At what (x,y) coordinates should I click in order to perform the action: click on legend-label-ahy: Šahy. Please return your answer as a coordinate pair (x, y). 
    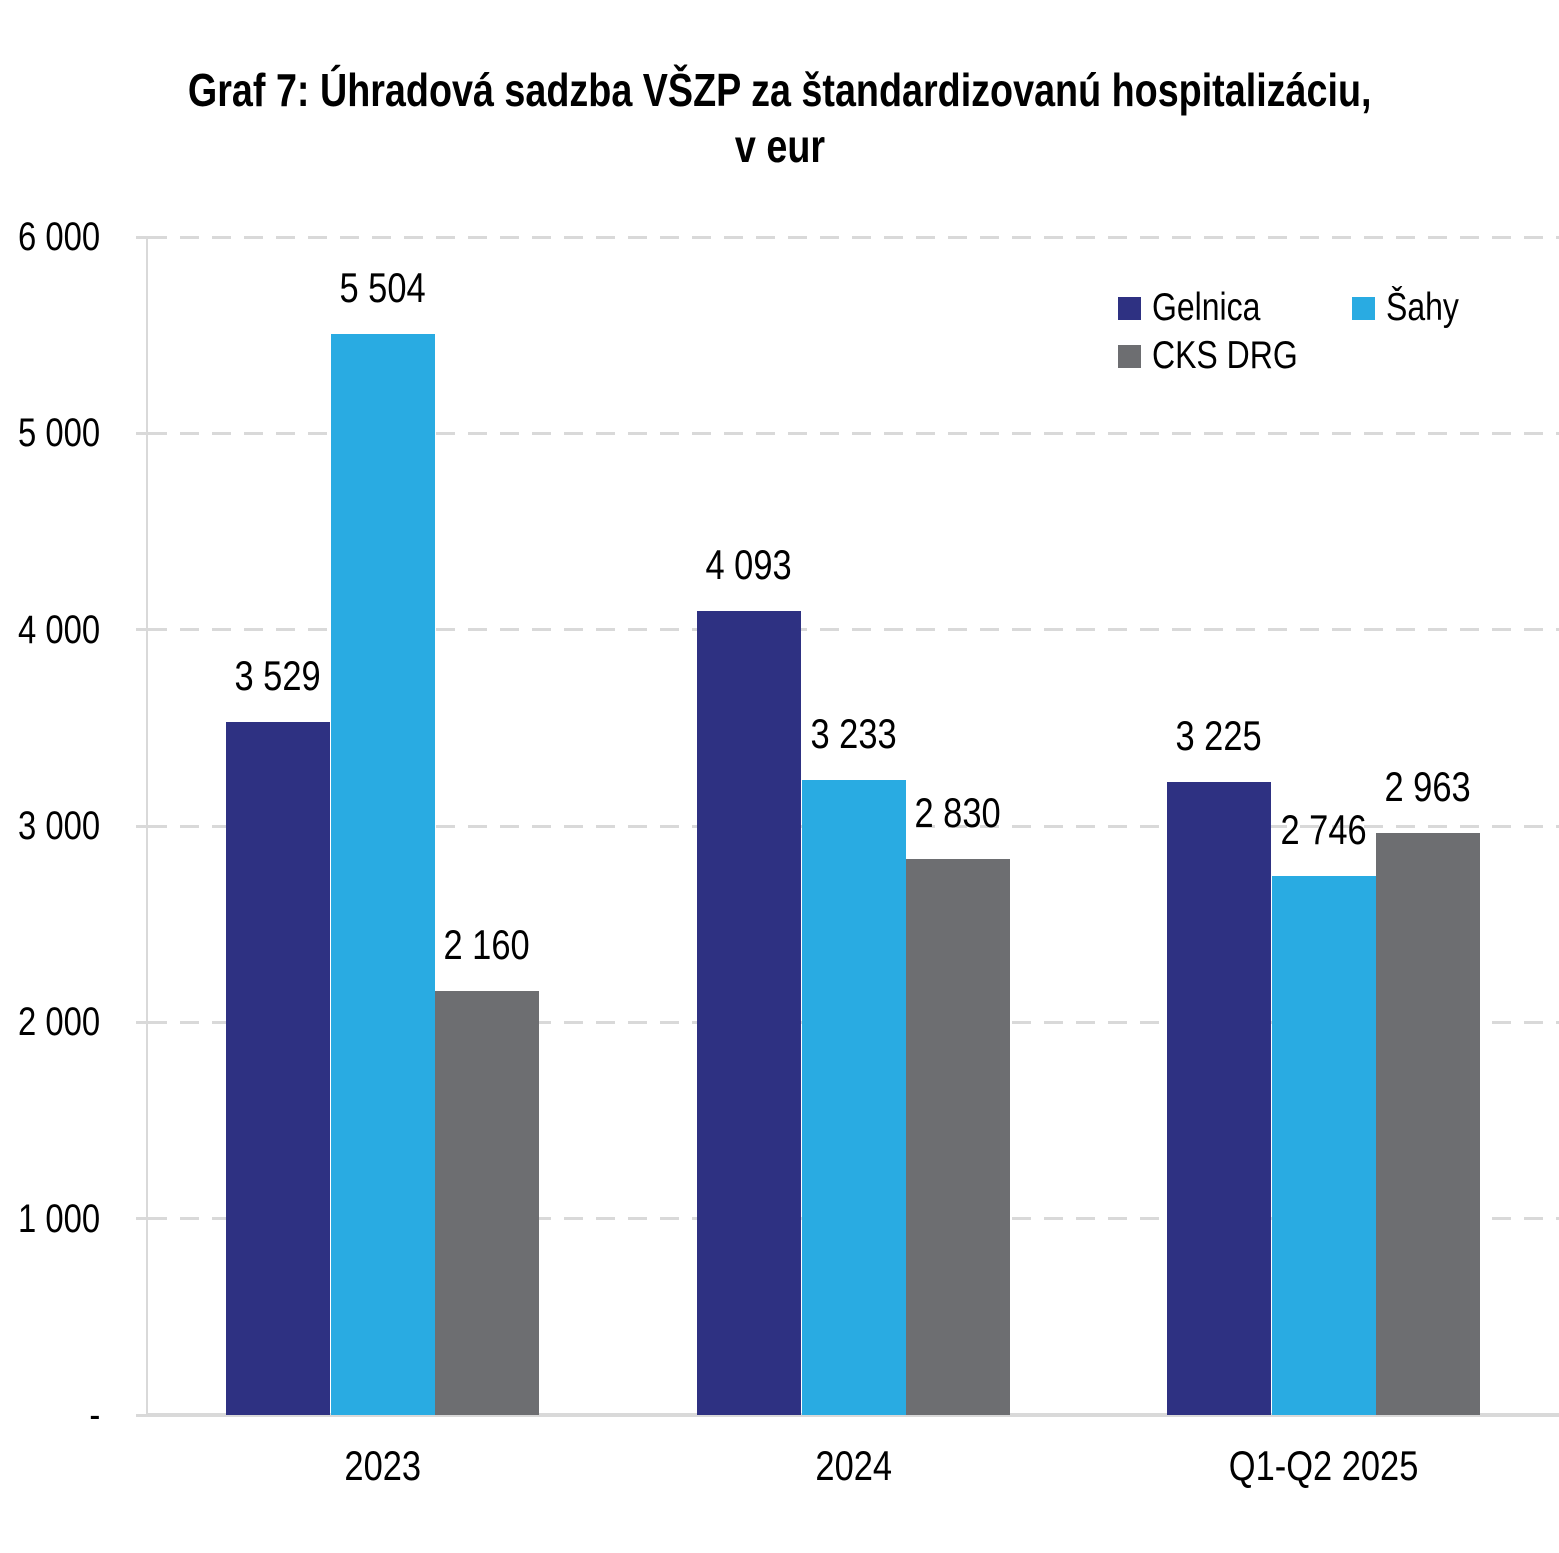
    Looking at the image, I should click on (1430, 307).